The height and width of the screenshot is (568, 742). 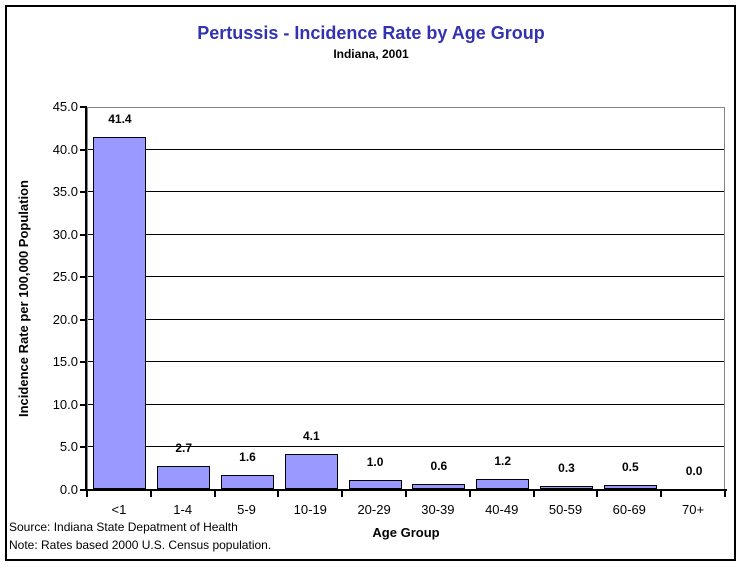 What do you see at coordinates (246, 509) in the screenshot?
I see `x-category-label: 5-9` at bounding box center [246, 509].